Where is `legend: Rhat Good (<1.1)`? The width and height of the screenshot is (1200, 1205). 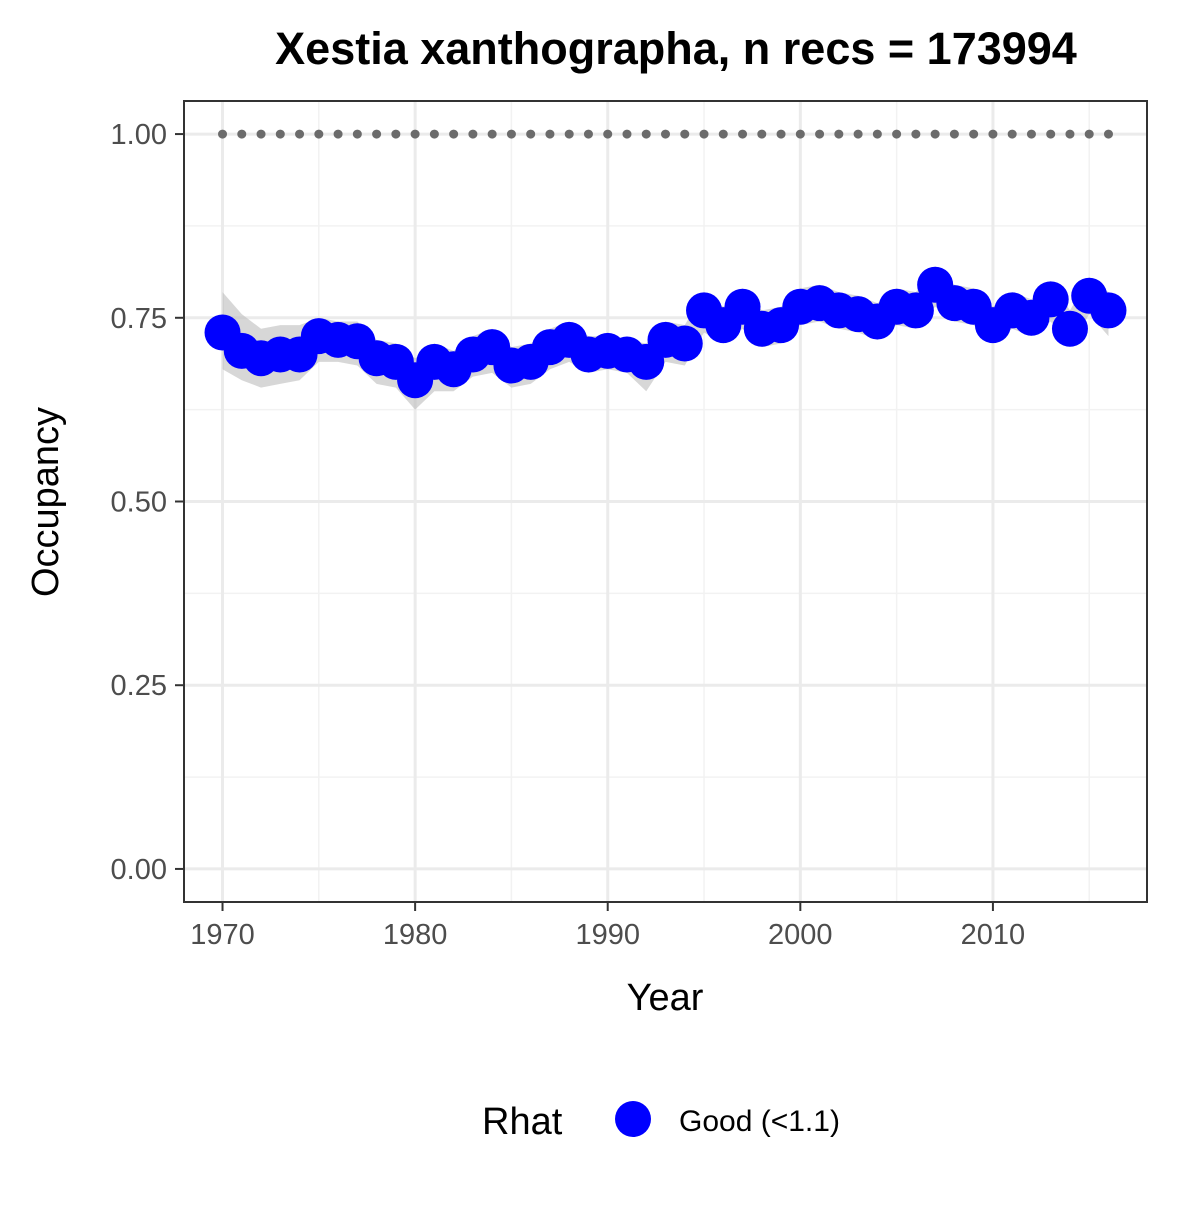
legend: Rhat Good (<1.1) is located at coordinates (661, 1122).